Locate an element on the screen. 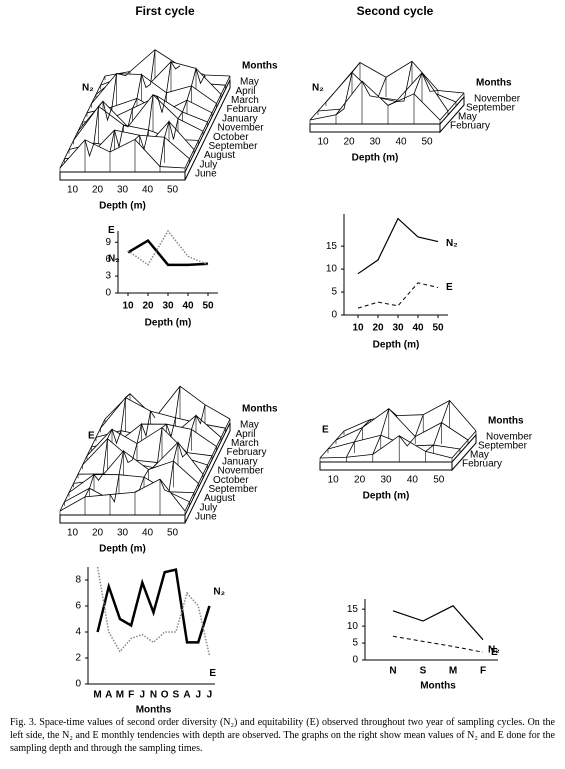  variable-label: E is located at coordinates (325, 430).